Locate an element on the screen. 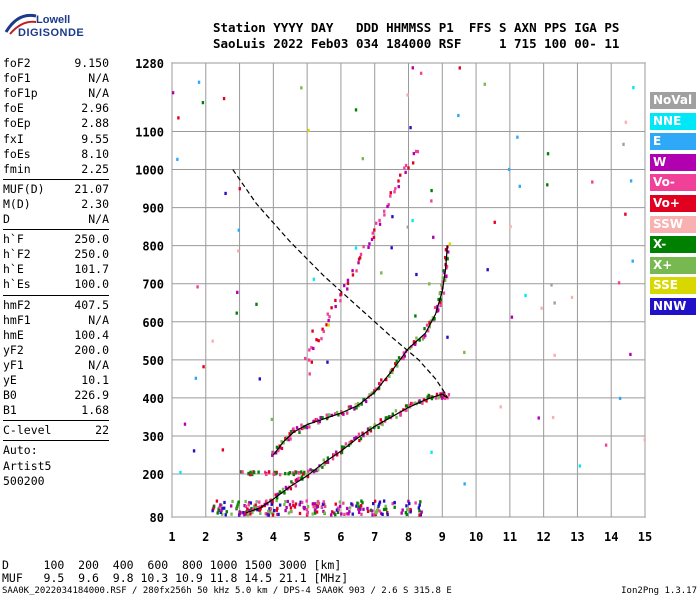 This screenshot has height=600, width=700. param-value: N/A is located at coordinates (98, 78).